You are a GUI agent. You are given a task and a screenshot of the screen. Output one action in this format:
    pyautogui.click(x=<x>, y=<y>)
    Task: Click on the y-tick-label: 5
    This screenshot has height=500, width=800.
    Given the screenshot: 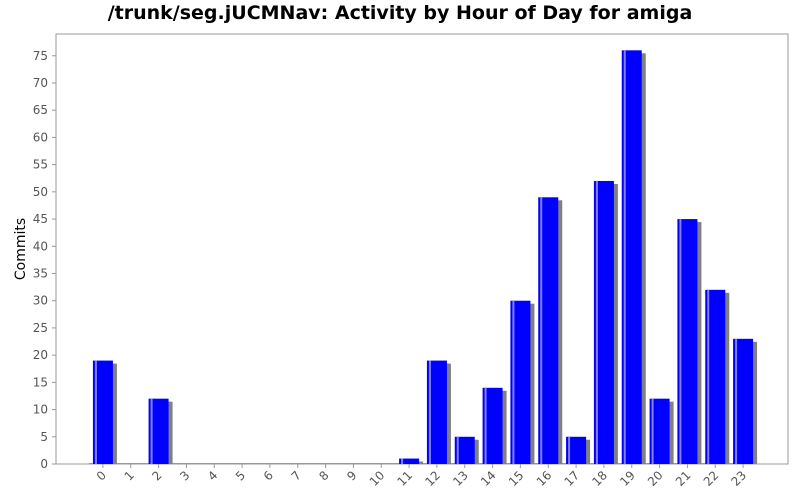 What is the action you would take?
    pyautogui.click(x=44, y=437)
    